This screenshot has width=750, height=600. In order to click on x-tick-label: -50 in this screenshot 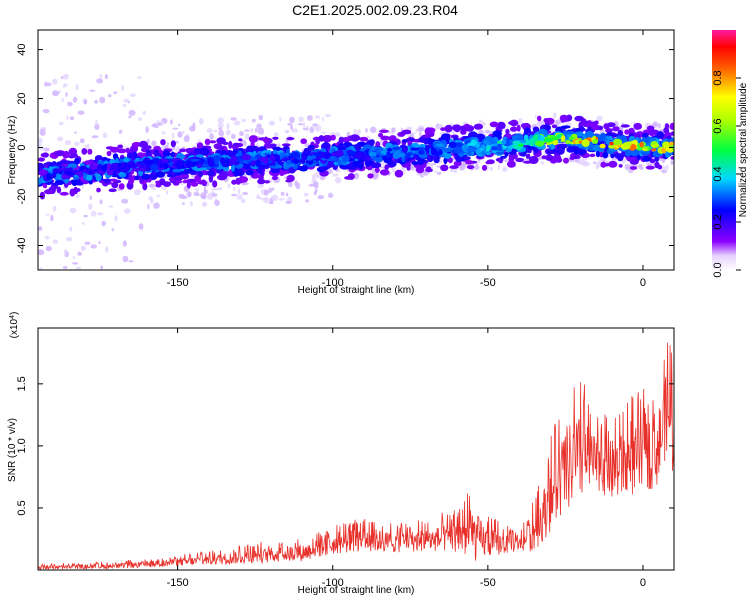, I will do `click(488, 583)`.